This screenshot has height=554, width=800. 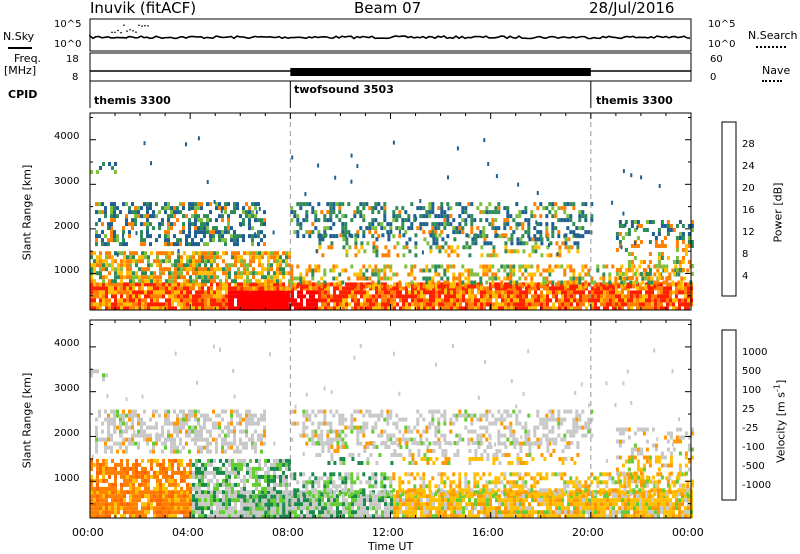 I want to click on freq-label-1: Freq., so click(x=28, y=58).